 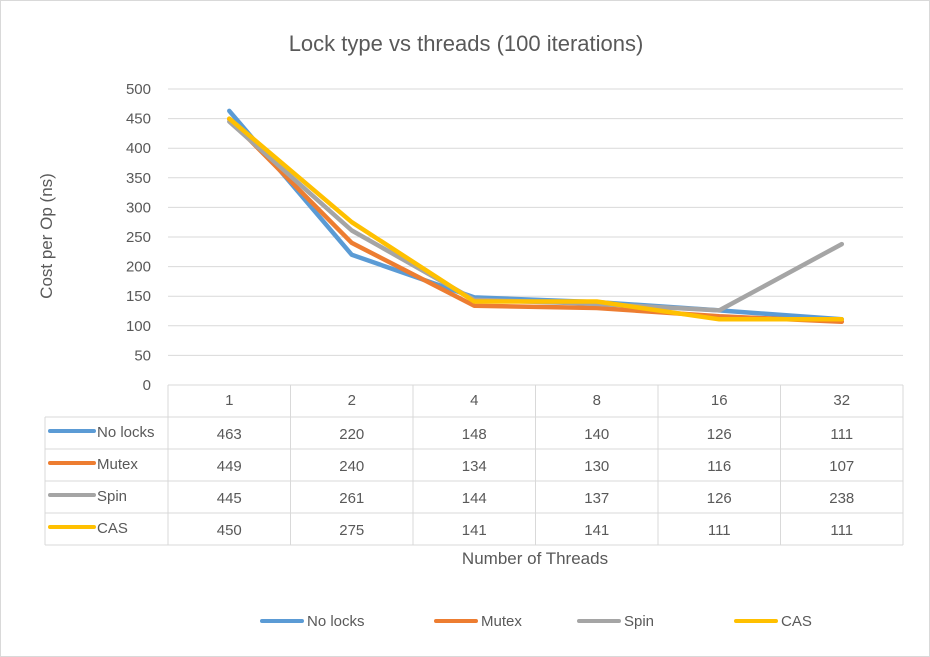 I want to click on x-tick-label: 2, so click(x=352, y=400).